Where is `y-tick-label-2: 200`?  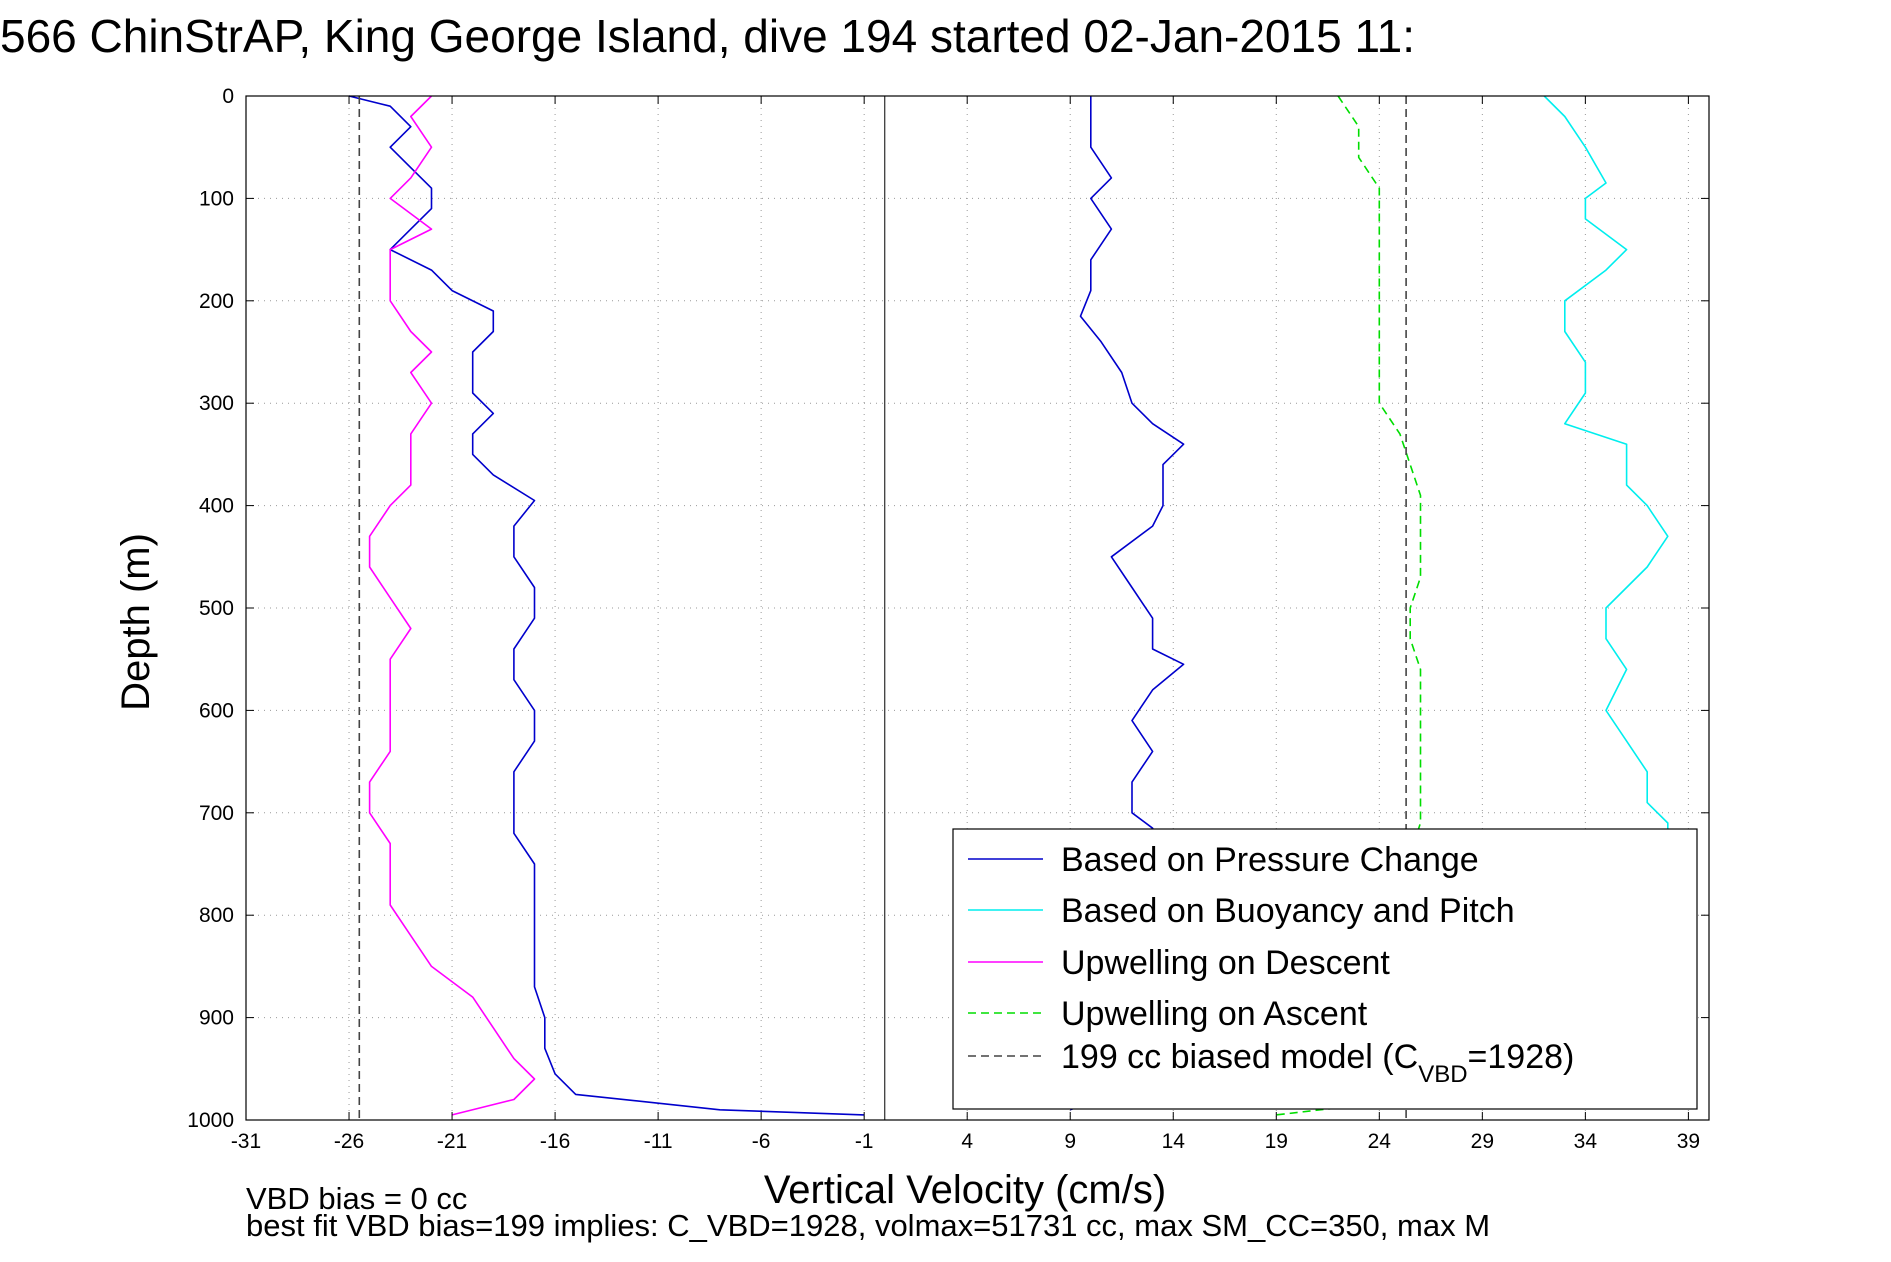 y-tick-label-2: 200 is located at coordinates (216, 301).